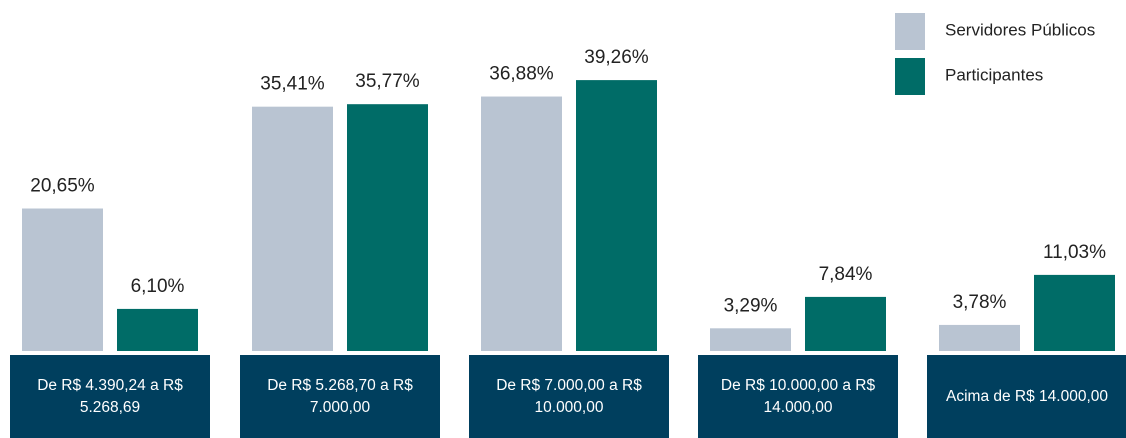 This screenshot has width=1126, height=438. What do you see at coordinates (110, 396) in the screenshot?
I see `category-label: De R$ 4.390,24 a R$ 5.268,69` at bounding box center [110, 396].